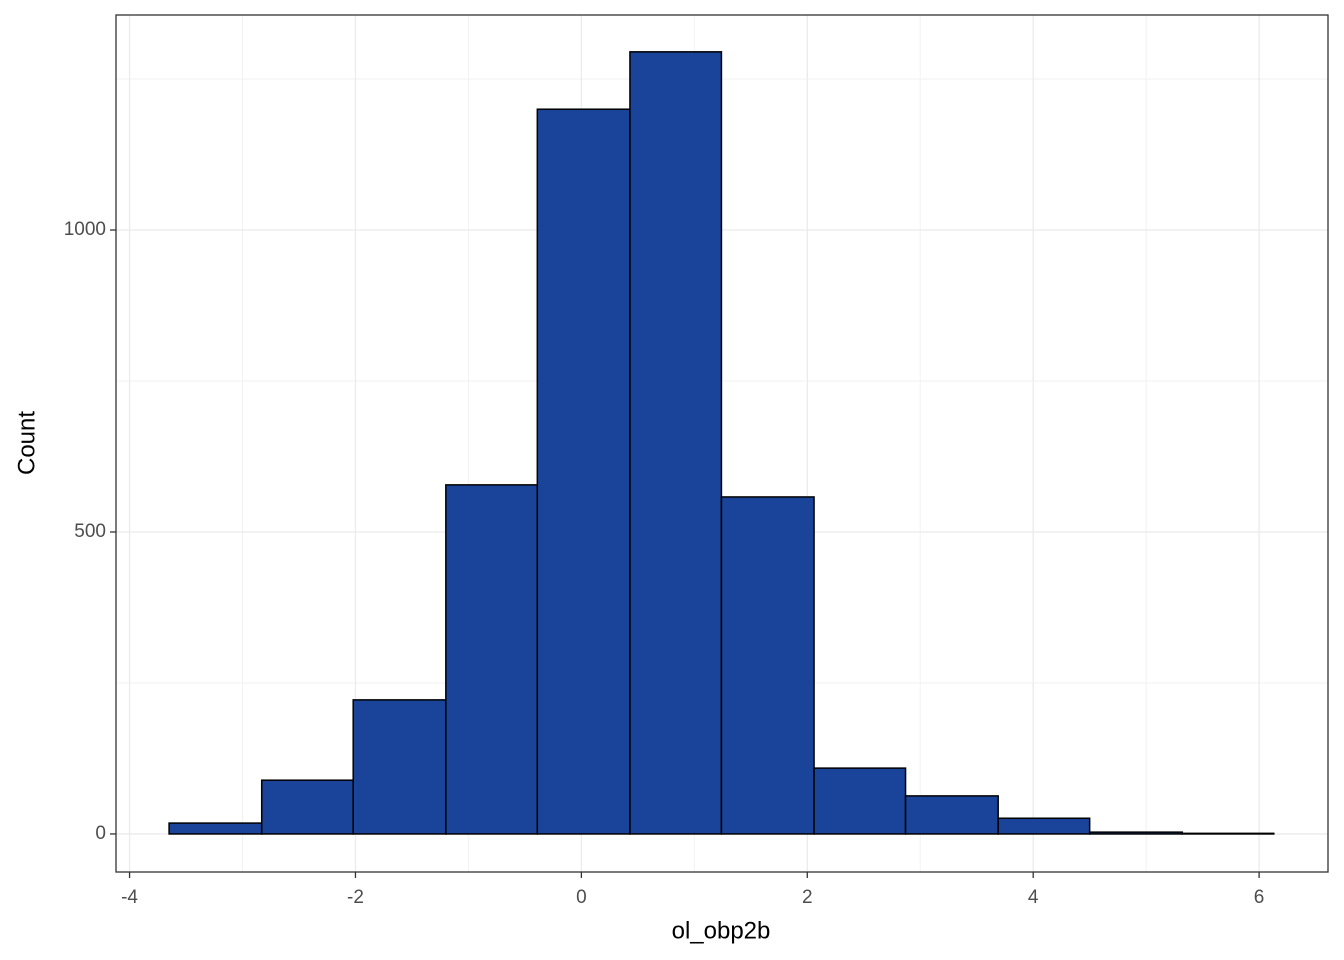 This screenshot has width=1344, height=960. Describe the element at coordinates (1033, 897) in the screenshot. I see `x-tick-label: 4` at that location.